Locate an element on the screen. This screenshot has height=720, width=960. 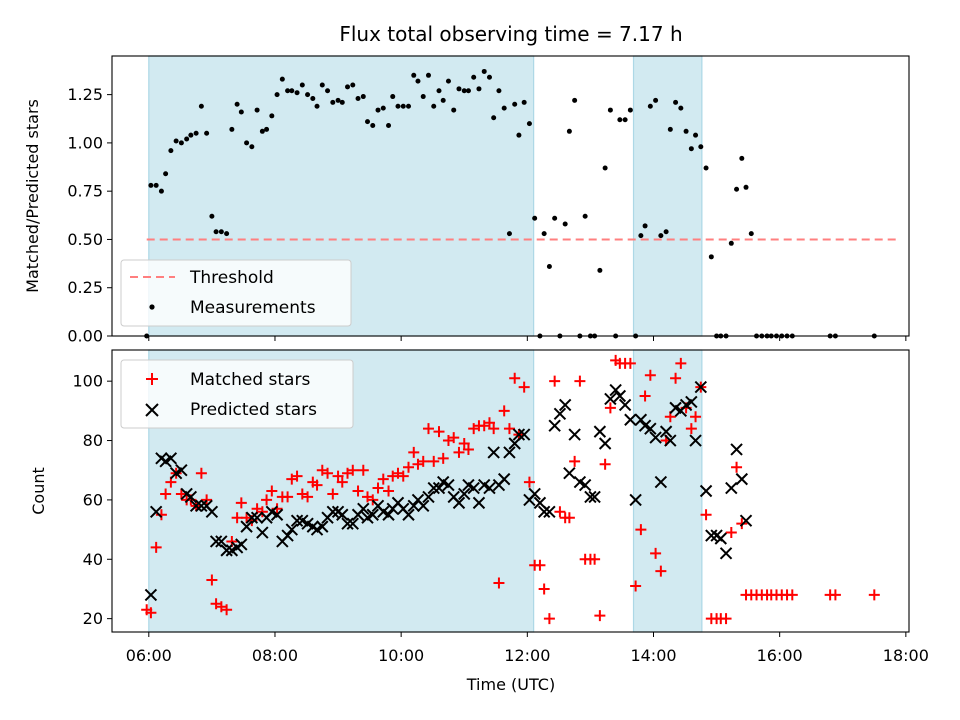
x-tick-label: 06:00 is located at coordinates (149, 655).